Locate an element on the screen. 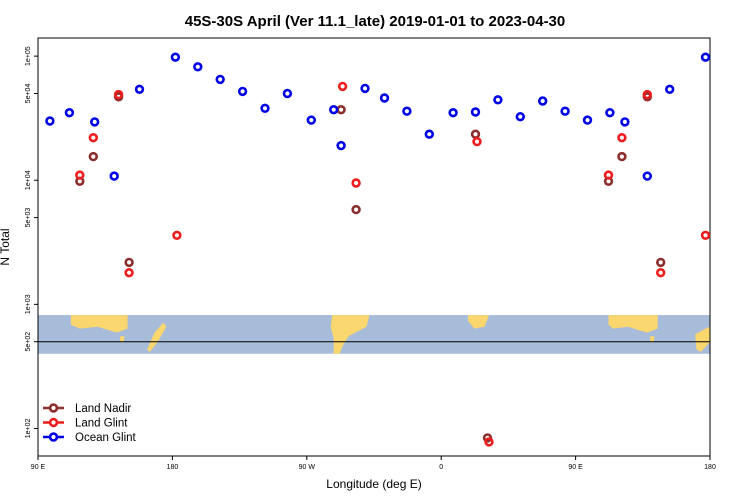 This screenshot has height=500, width=750. y-tick-label: 5e+04 is located at coordinates (28, 94).